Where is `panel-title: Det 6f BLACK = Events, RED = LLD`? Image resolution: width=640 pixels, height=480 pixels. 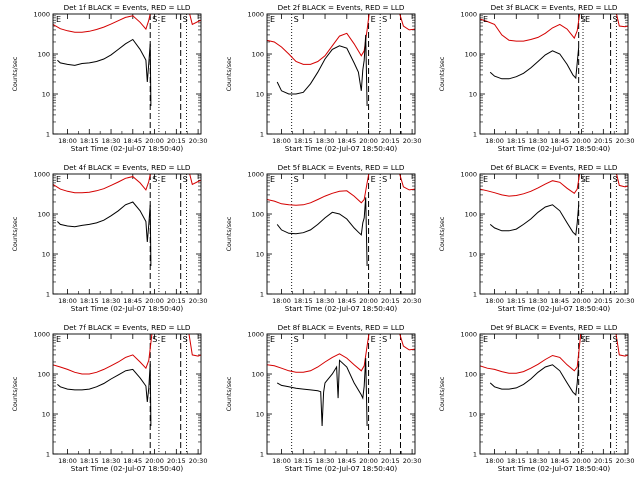
panel-title: Det 6f BLACK = Events, RED = LLD is located at coordinates (554, 167).